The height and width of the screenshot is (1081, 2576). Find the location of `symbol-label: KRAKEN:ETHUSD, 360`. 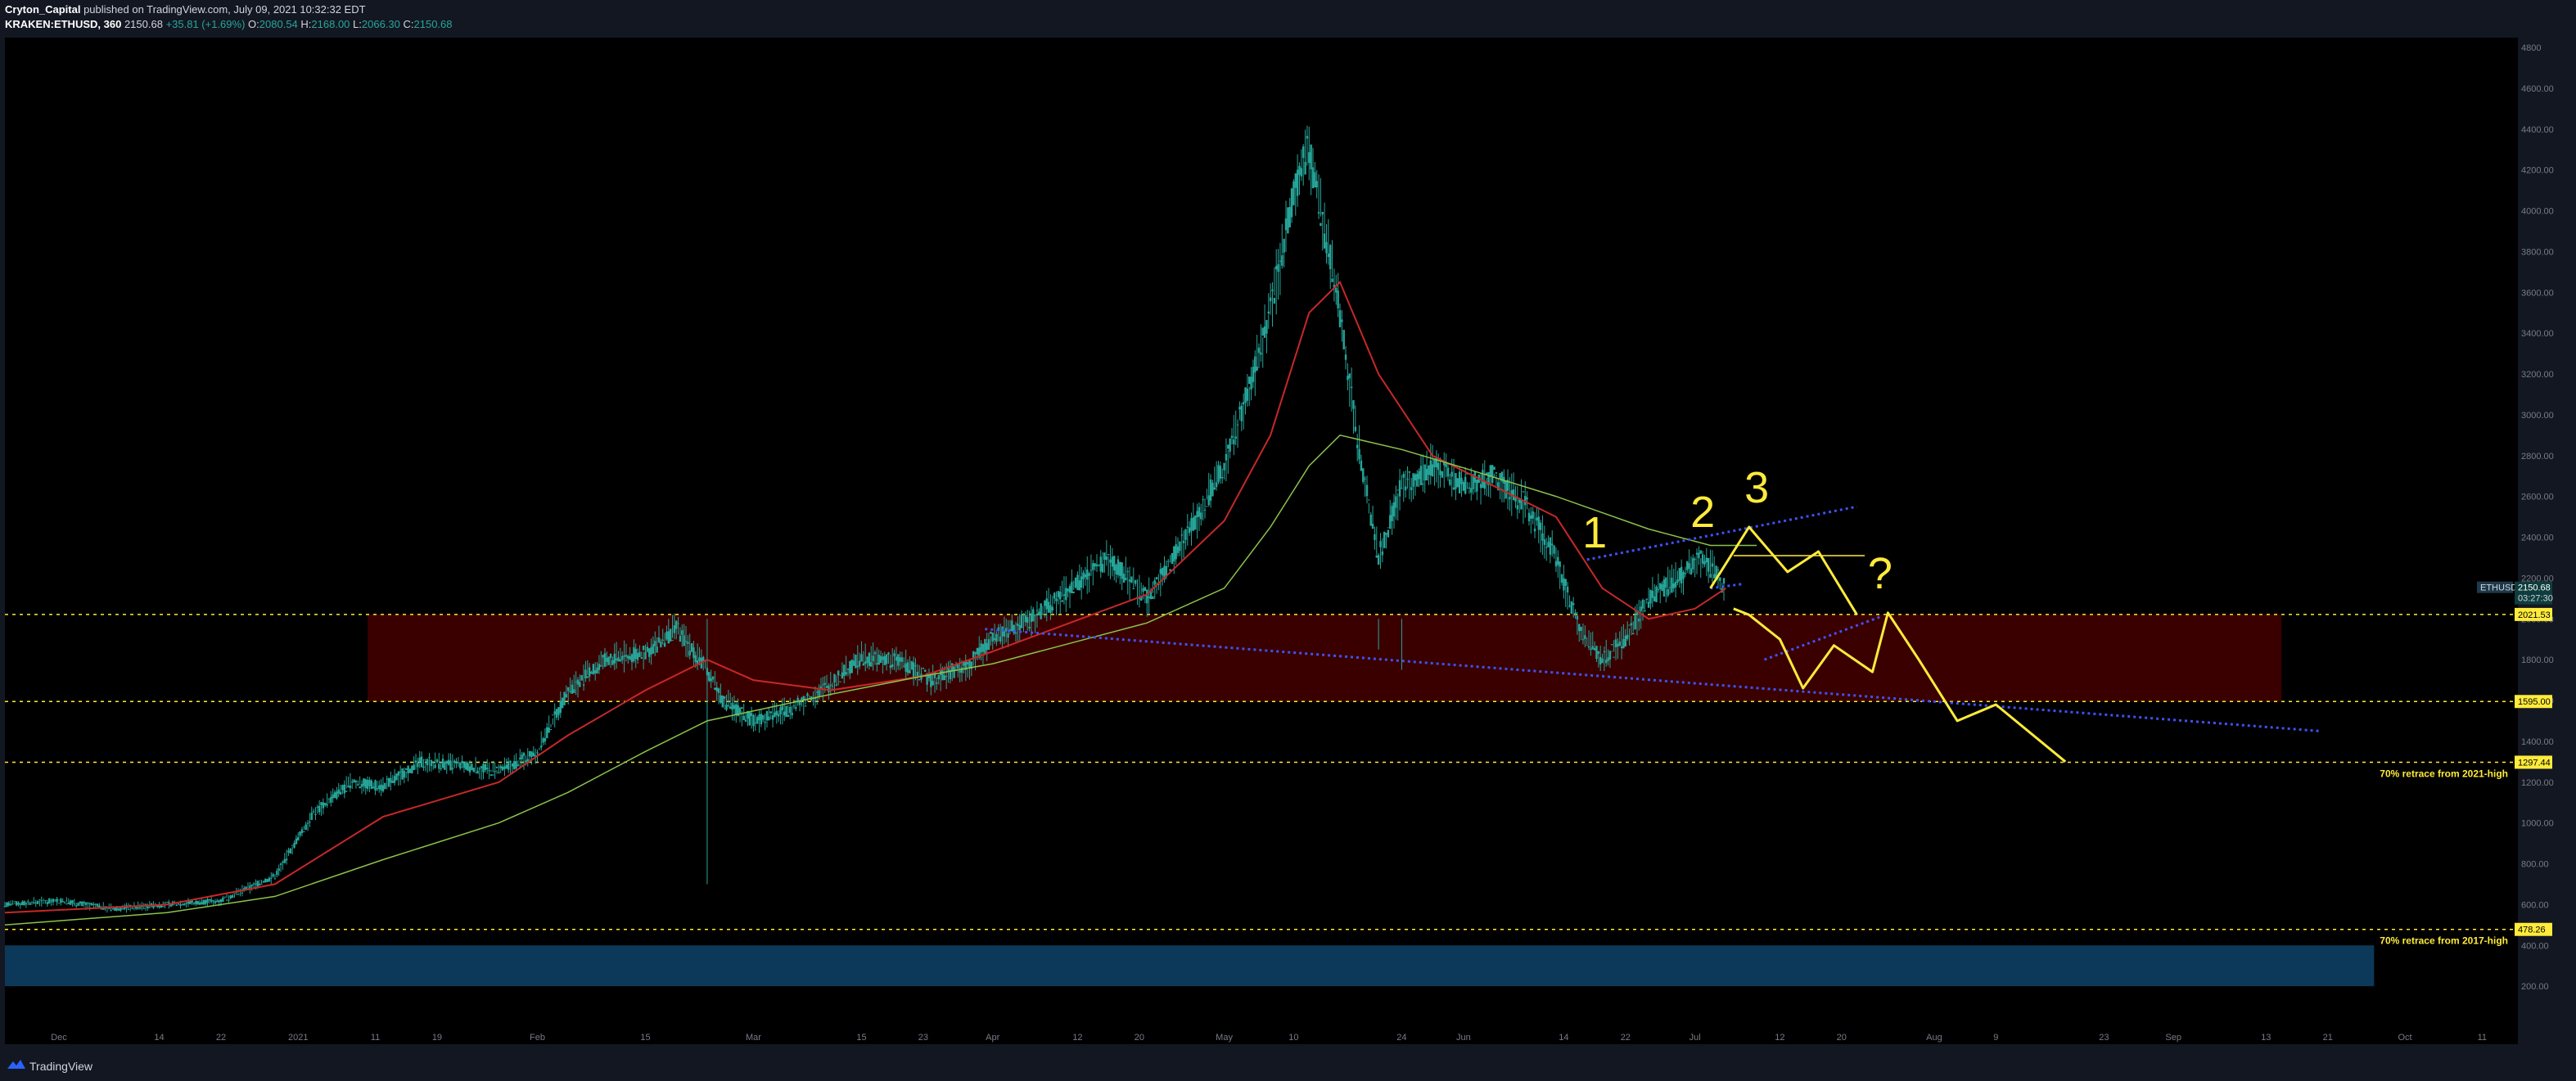

symbol-label: KRAKEN:ETHUSD, 360 is located at coordinates (63, 24).